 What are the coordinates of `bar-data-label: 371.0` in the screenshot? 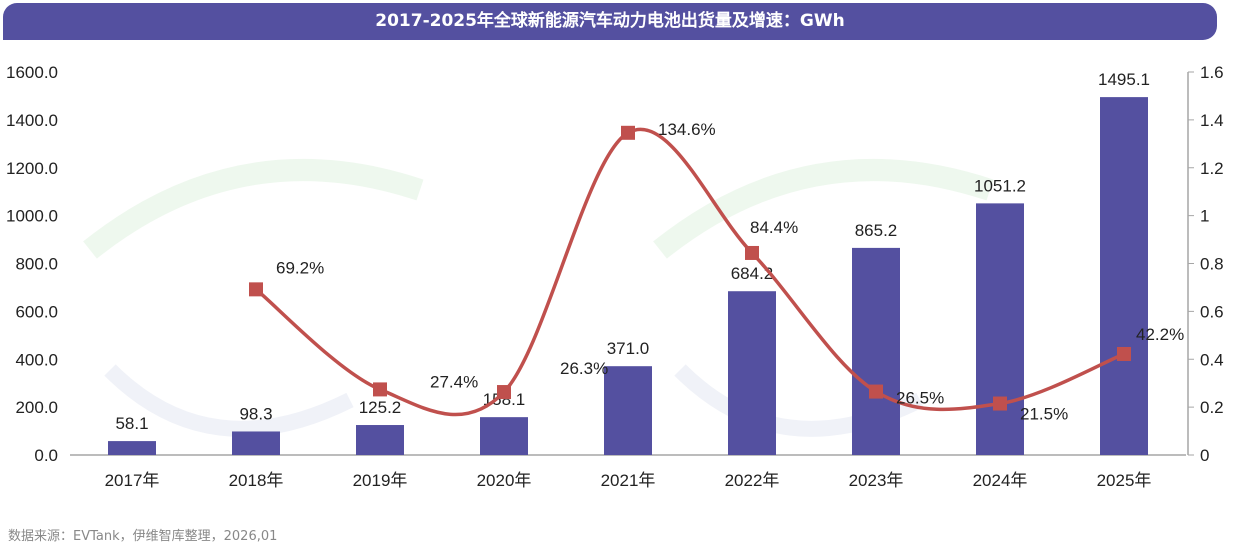 It's located at (628, 348).